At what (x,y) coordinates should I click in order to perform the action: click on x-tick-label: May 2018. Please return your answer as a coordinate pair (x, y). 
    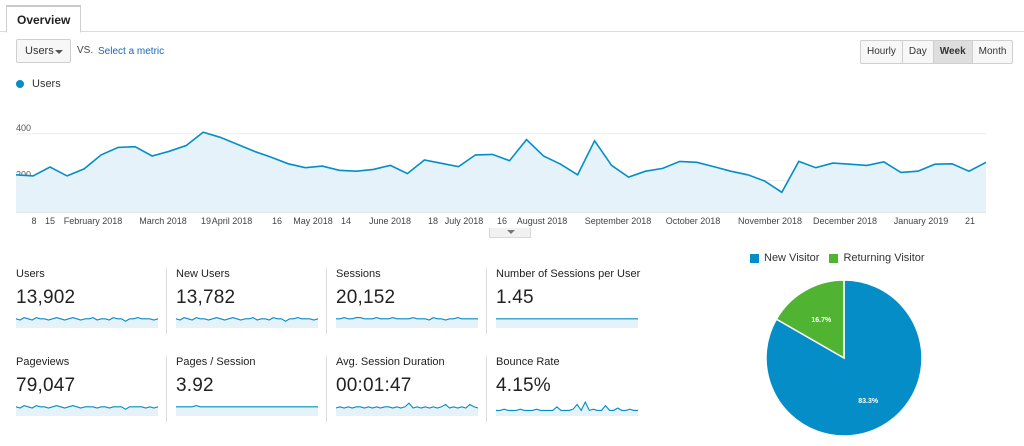
    Looking at the image, I should click on (313, 221).